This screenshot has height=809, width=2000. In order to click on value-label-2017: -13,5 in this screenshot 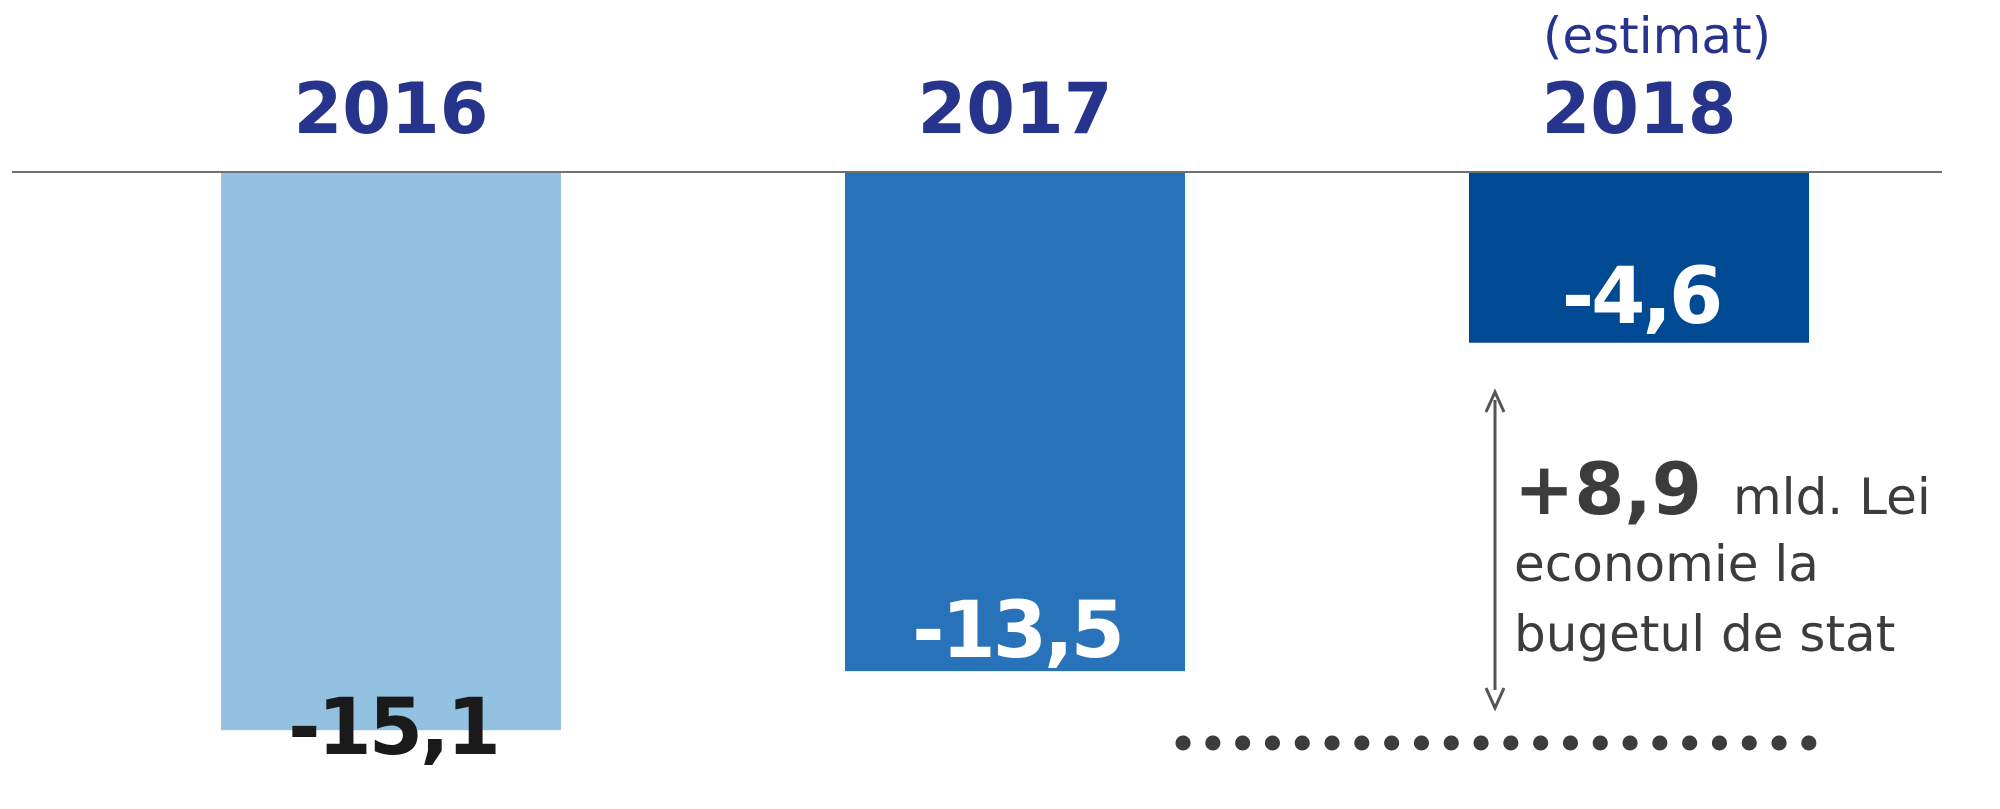, I will do `click(1017, 631)`.